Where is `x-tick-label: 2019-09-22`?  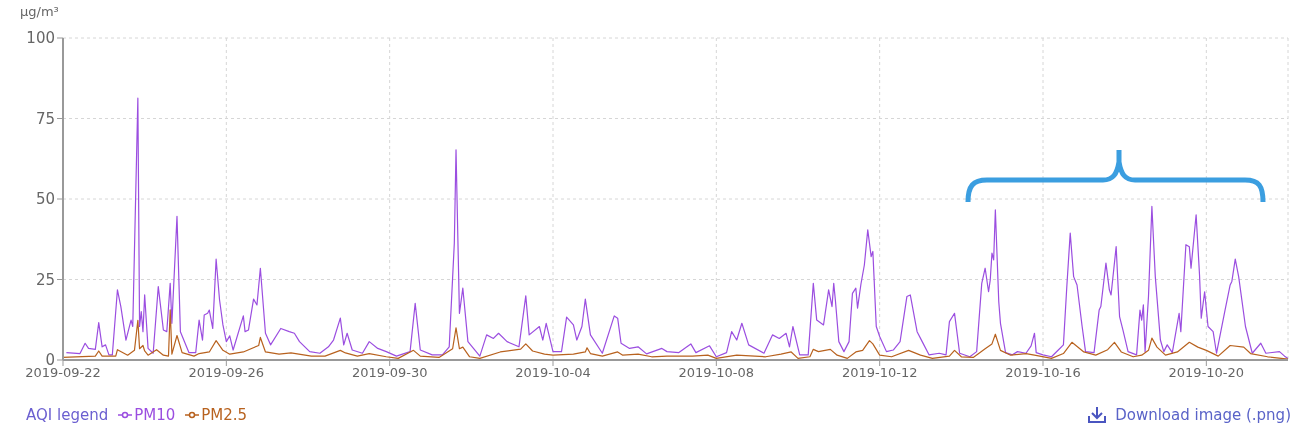
x-tick-label: 2019-09-22 is located at coordinates (63, 373).